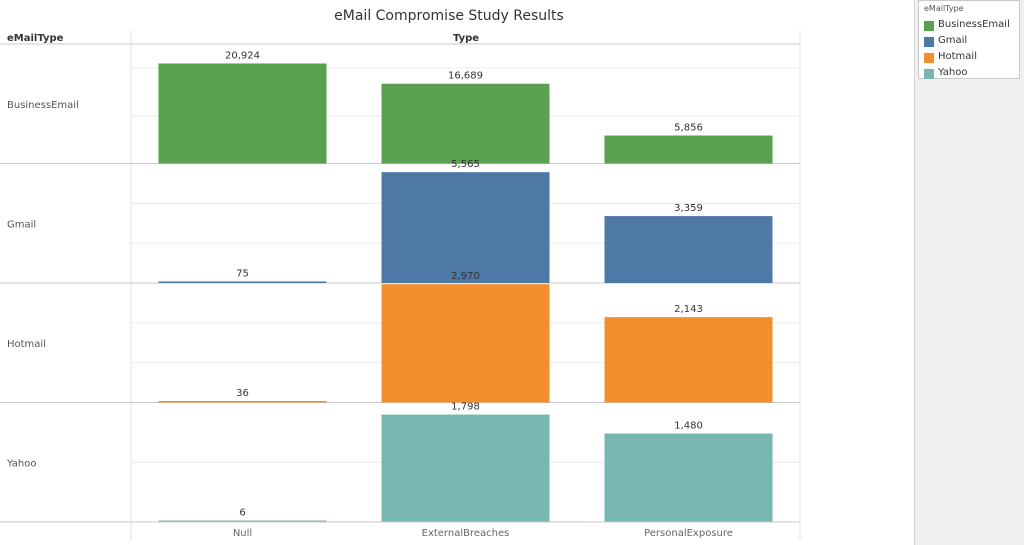 The height and width of the screenshot is (545, 1024). Describe the element at coordinates (242, 282) in the screenshot. I see `bar-gmail-null` at that location.